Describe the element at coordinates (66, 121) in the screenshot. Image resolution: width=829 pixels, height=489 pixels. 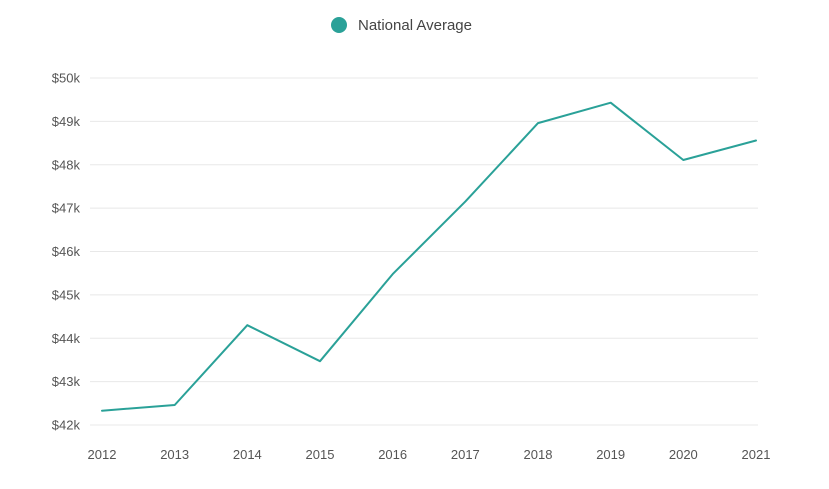
I see `y-tick-label: $49k` at that location.